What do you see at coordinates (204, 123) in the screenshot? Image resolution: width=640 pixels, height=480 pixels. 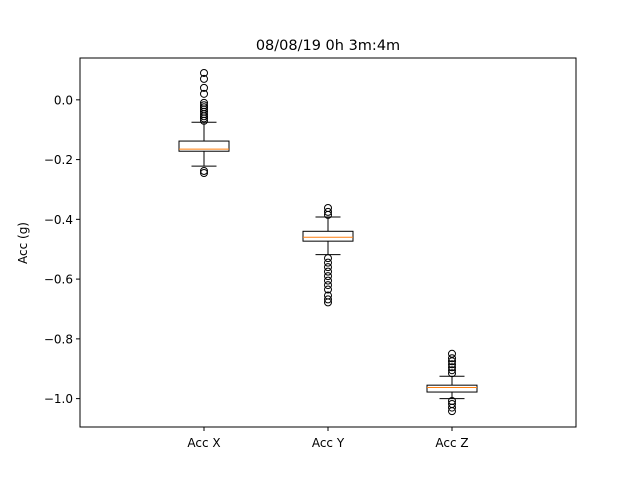 I see `box-acc-x` at bounding box center [204, 123].